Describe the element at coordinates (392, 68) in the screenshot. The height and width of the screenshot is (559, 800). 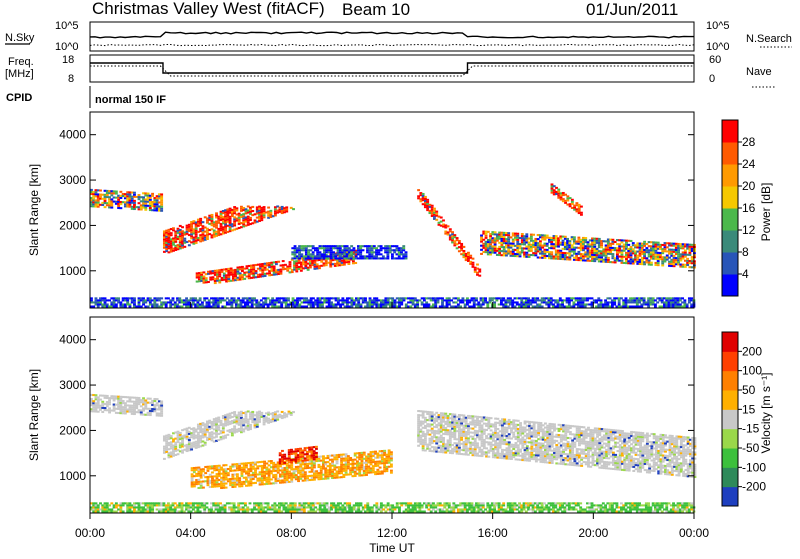
I see `freq-line` at that location.